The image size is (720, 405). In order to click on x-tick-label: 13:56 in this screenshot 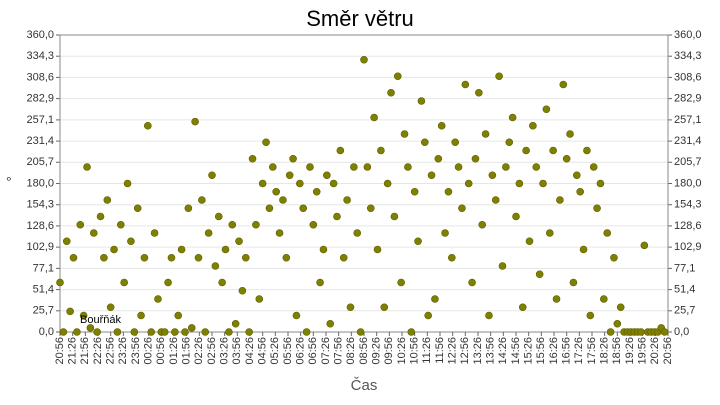, I will do `click(491, 351)`.